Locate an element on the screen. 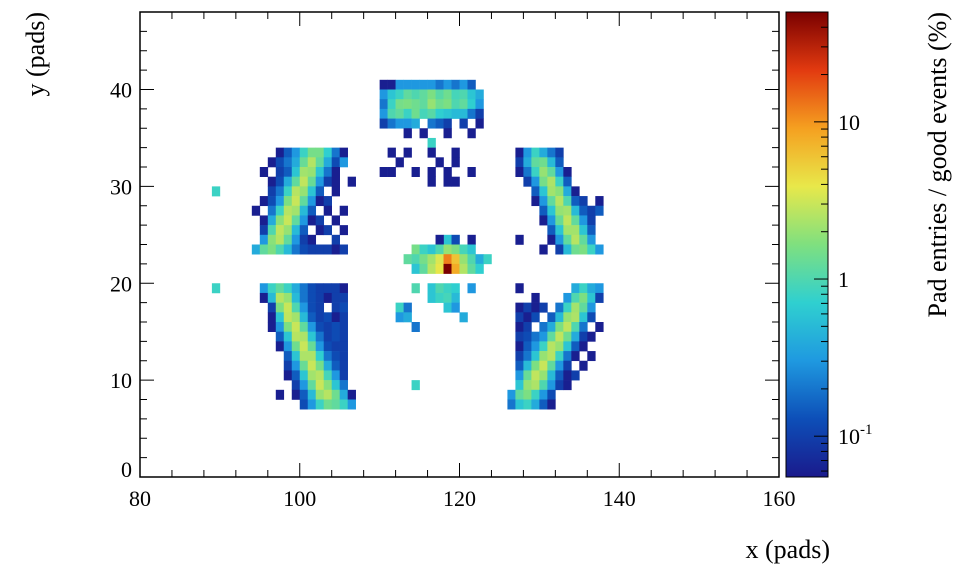  colorbar: 10-1 1 10 is located at coordinates (829, 244).